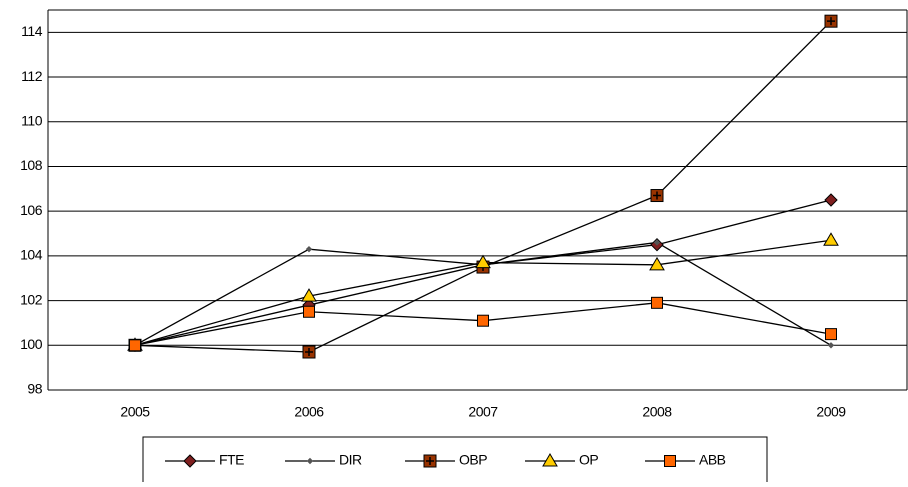 The height and width of the screenshot is (487, 908). I want to click on legend-label: OP, so click(588, 460).